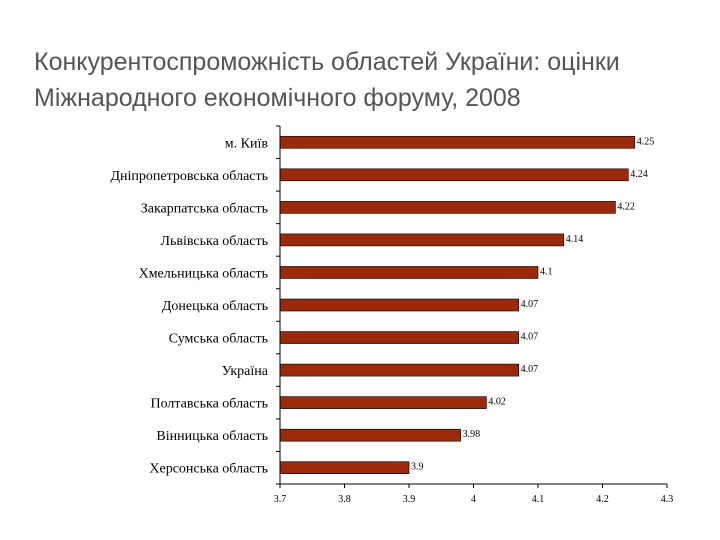 This screenshot has width=720, height=540. What do you see at coordinates (203, 273) in the screenshot?
I see `category-label: Хмельницька область` at bounding box center [203, 273].